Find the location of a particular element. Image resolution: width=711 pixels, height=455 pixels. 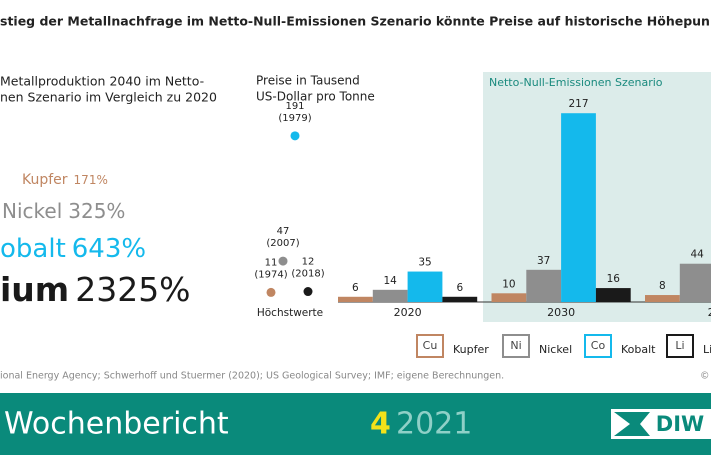

logo: DIW is located at coordinates (680, 424).